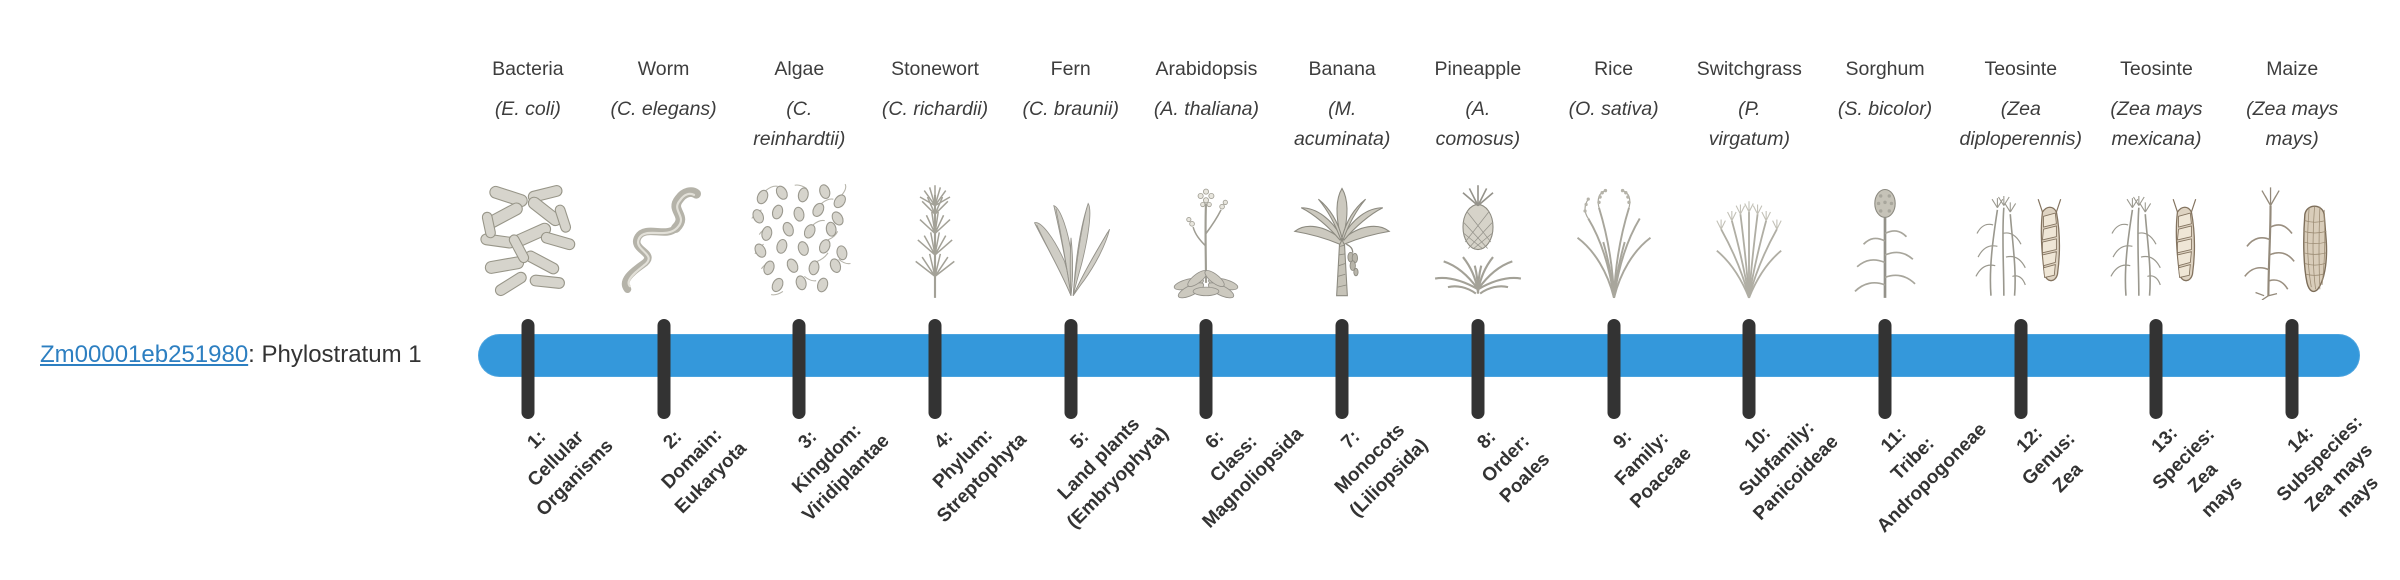 This screenshot has height=580, width=2400. I want to click on organism-common-name: Banana, so click(1342, 69).